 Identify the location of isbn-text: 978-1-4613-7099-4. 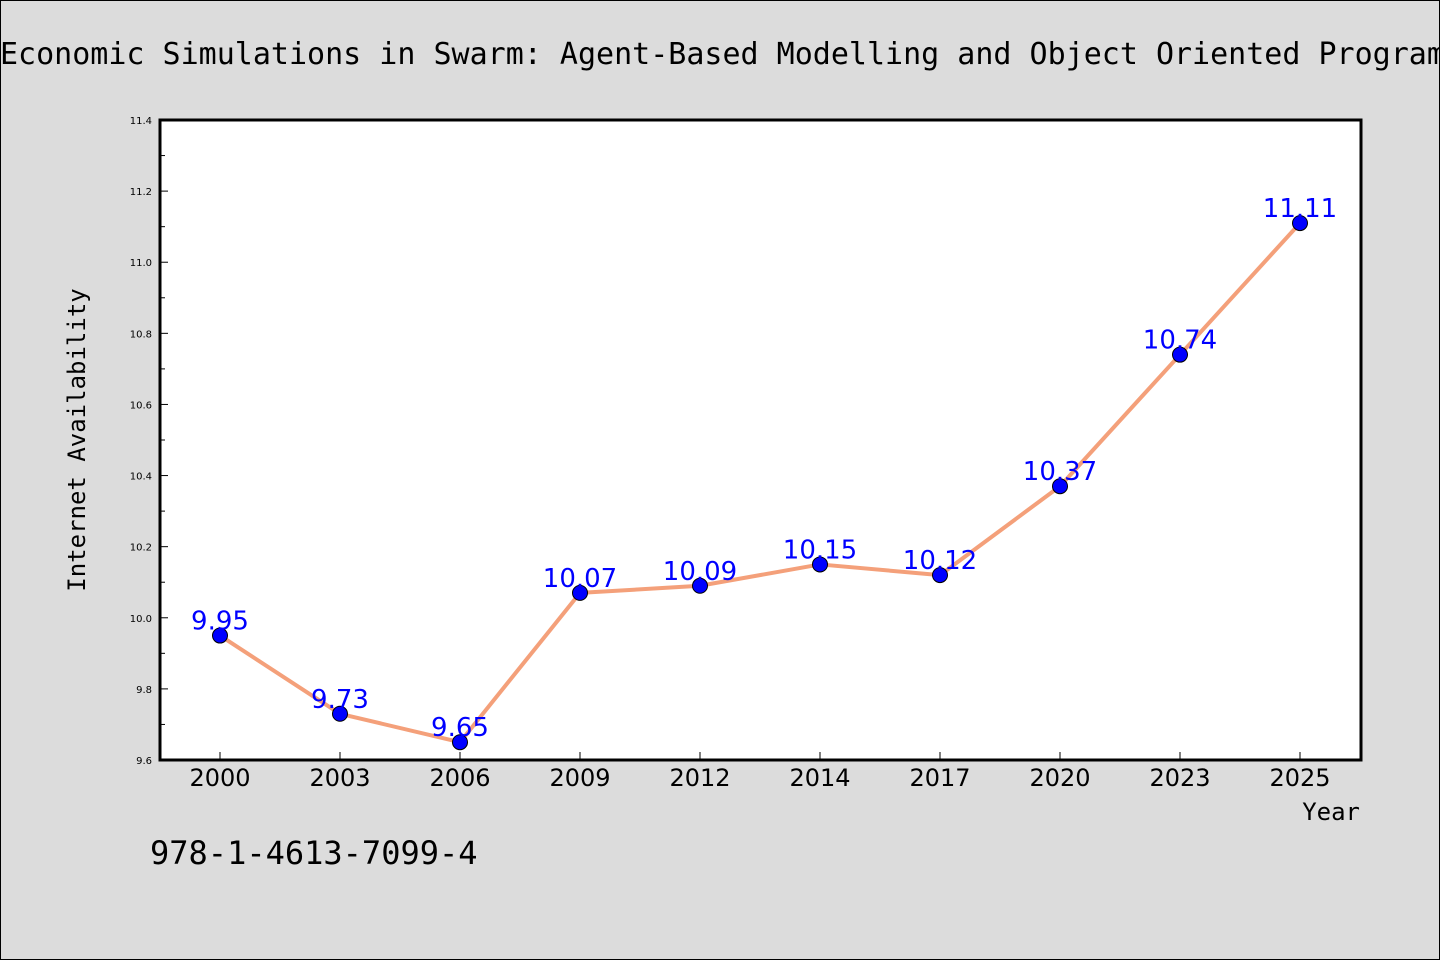
(314, 853).